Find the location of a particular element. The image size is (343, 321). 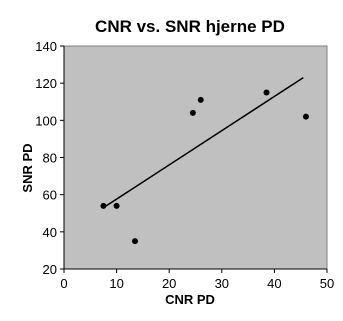

x-tick-label: 10 is located at coordinates (116, 283).